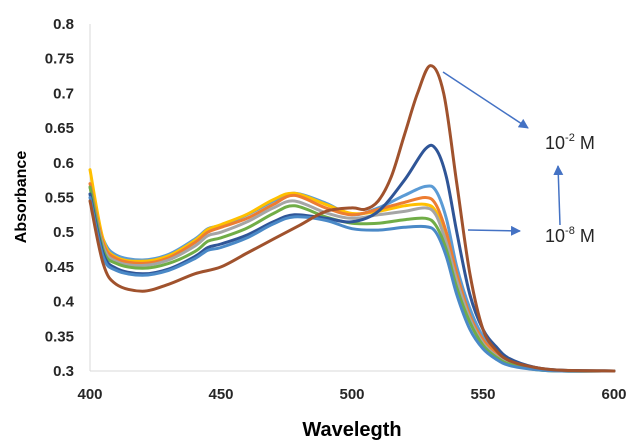 The width and height of the screenshot is (634, 440). What do you see at coordinates (585, 143) in the screenshot?
I see `annotation-high-unit: M` at bounding box center [585, 143].